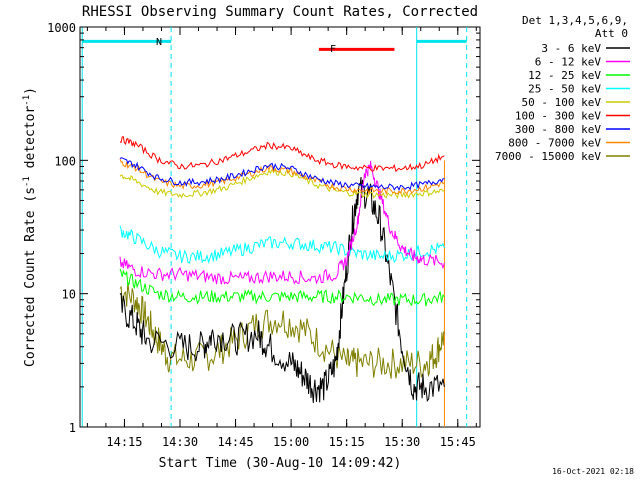  I want to click on y-tick-label: 10, so click(69, 295).